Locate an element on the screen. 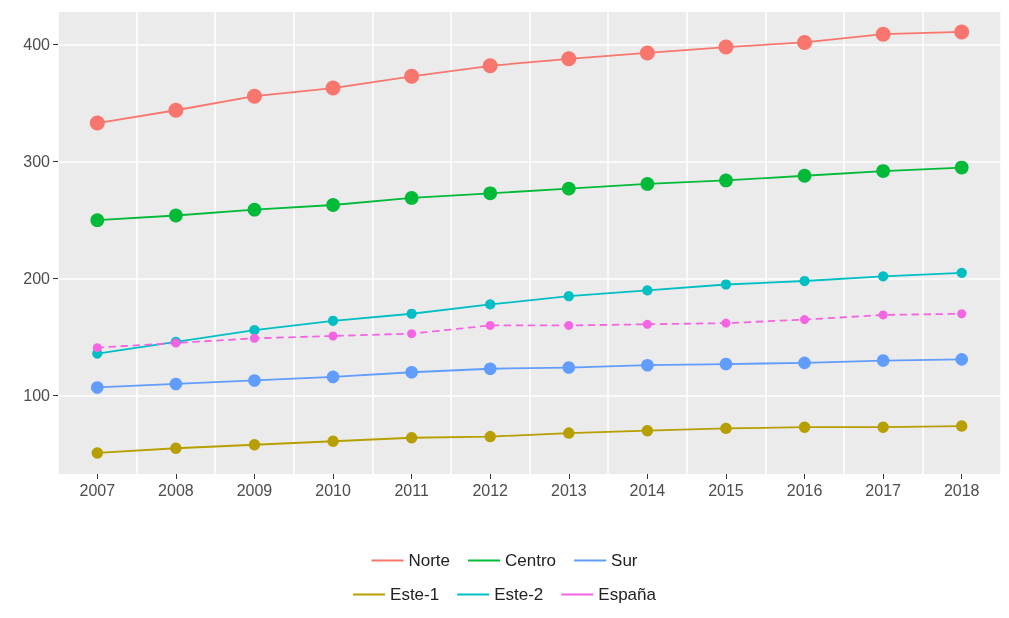 This screenshot has width=1009, height=618. x-tick-label: 2015 is located at coordinates (726, 490).